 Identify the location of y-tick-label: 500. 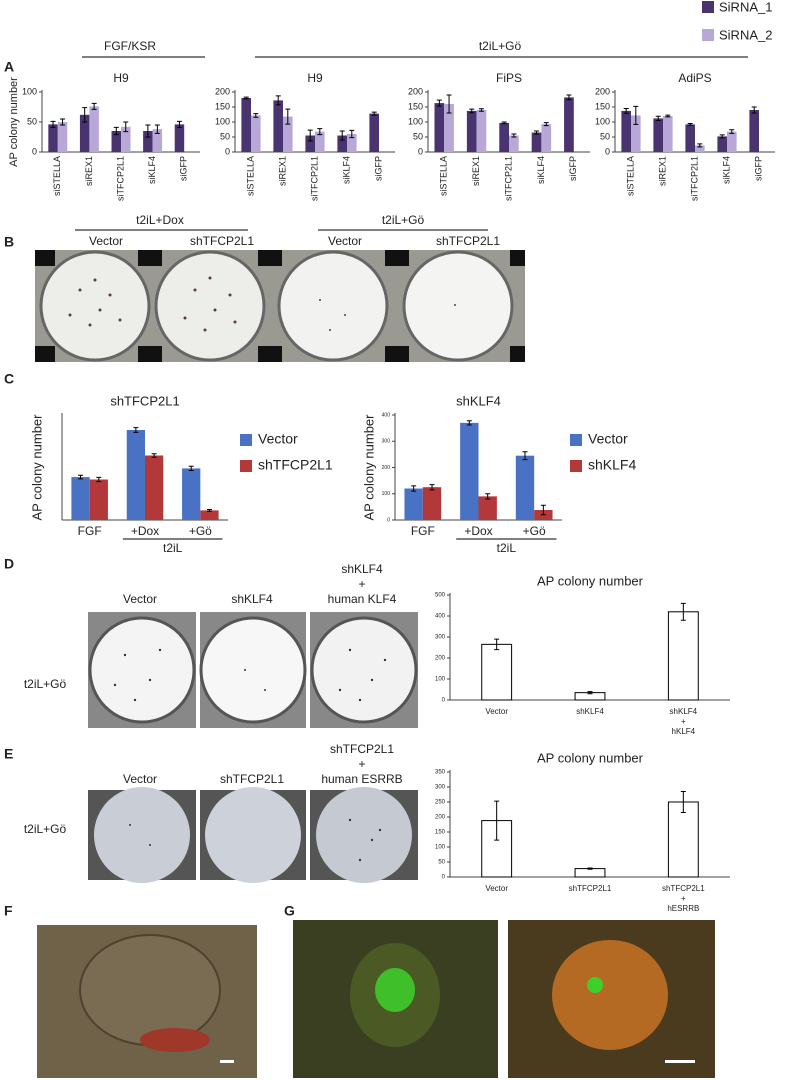
(440, 596).